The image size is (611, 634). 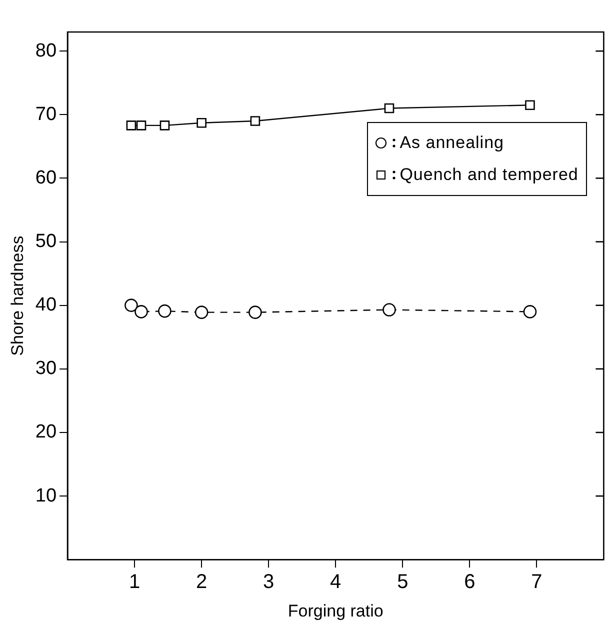 I want to click on y-tick-label: 50, so click(x=46, y=241).